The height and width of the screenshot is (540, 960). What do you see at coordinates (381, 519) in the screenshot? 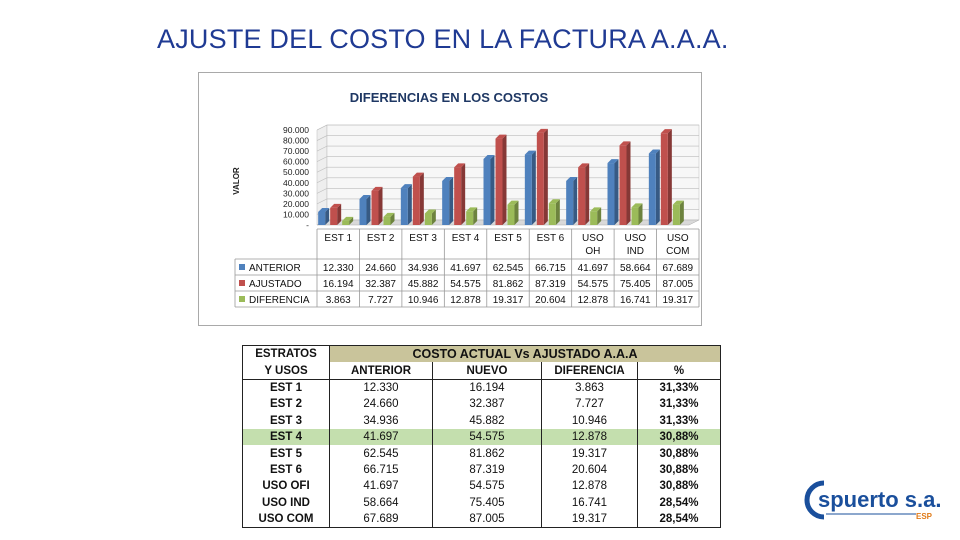
I see `cell-anterior: 67.689` at bounding box center [381, 519].